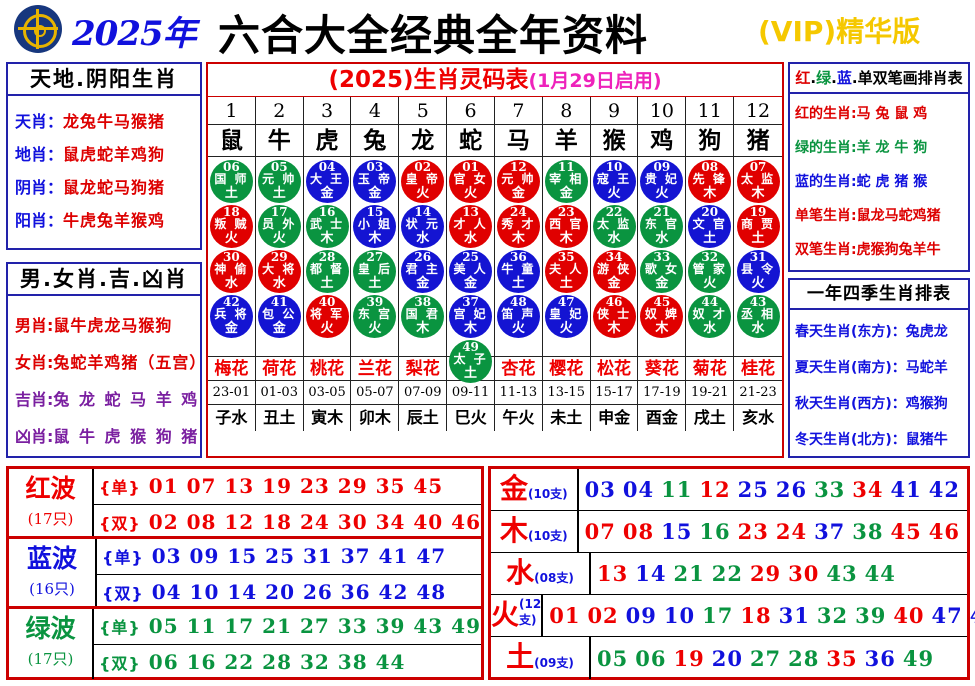  Describe the element at coordinates (518, 226) in the screenshot. I see `zodiac-number-ball: 24 秀 才木` at that location.